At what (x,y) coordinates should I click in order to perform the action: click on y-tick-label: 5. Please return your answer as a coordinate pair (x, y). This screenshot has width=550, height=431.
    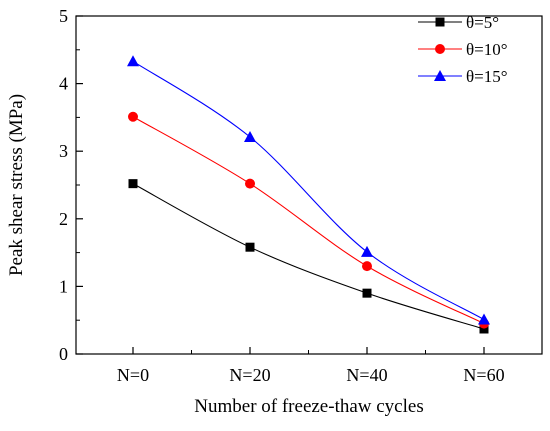
    Looking at the image, I should click on (63, 16).